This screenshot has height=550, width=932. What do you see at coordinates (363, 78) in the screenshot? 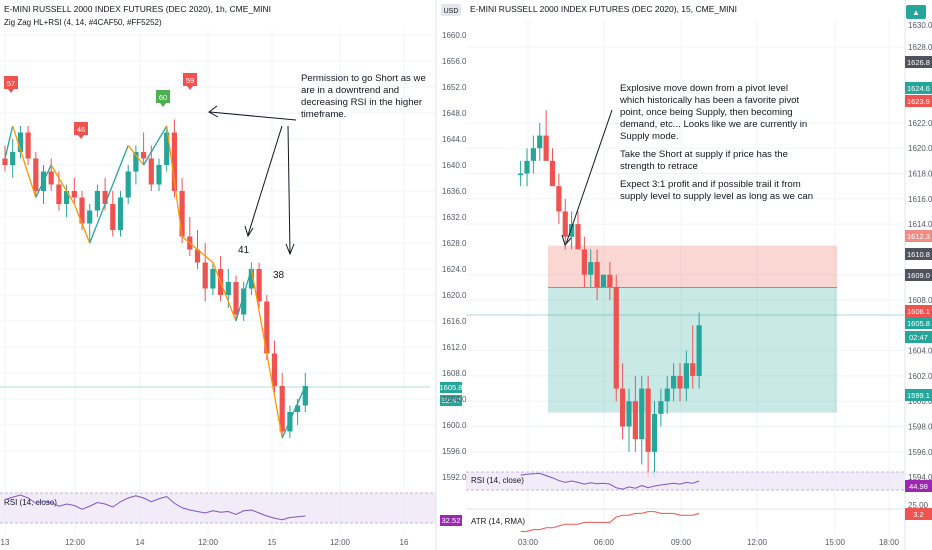
I see `left-note-line-1: Permission to go Short as we` at bounding box center [363, 78].